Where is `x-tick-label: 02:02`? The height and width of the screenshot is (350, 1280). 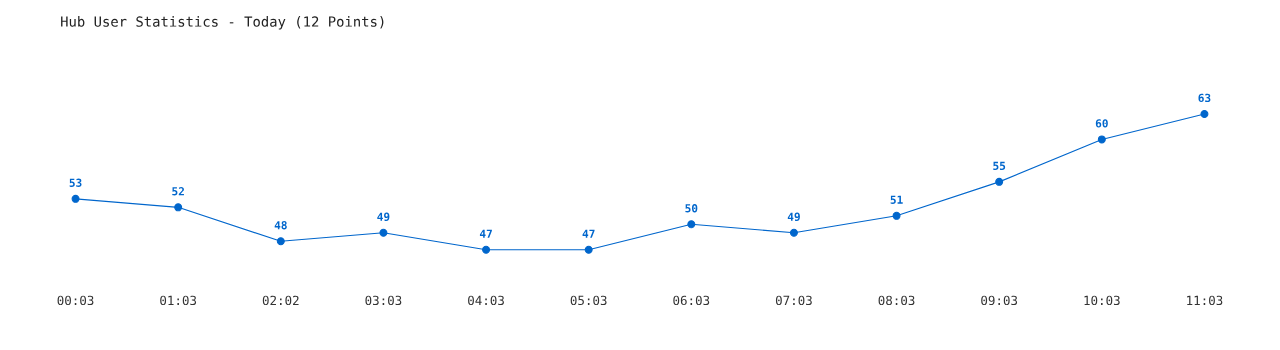
x-tick-label: 02:02 is located at coordinates (280, 300).